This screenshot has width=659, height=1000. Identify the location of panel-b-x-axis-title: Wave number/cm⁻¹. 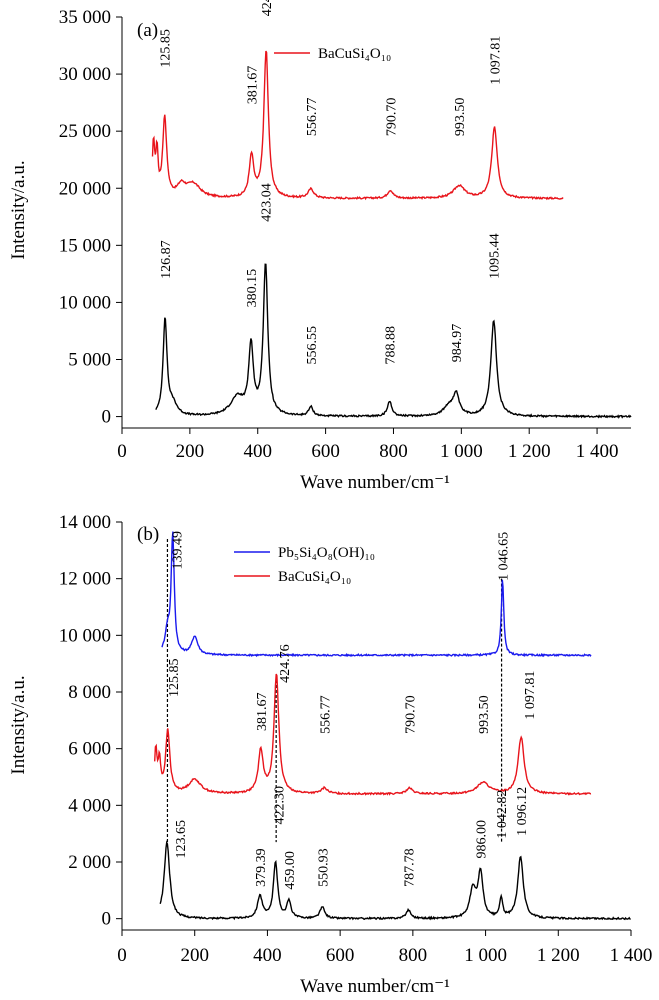
(375, 986).